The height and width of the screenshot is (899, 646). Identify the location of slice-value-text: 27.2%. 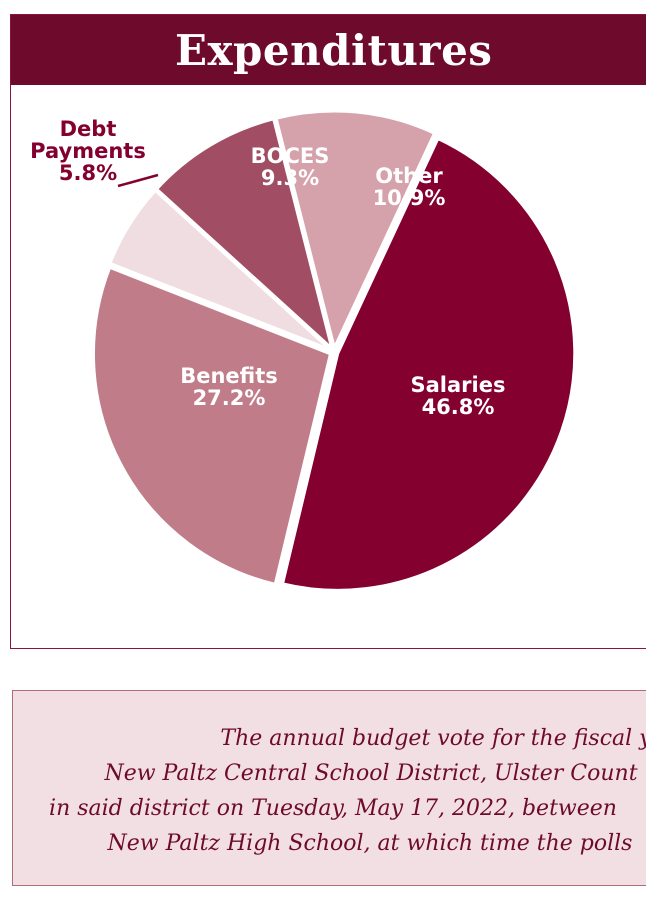
(229, 398).